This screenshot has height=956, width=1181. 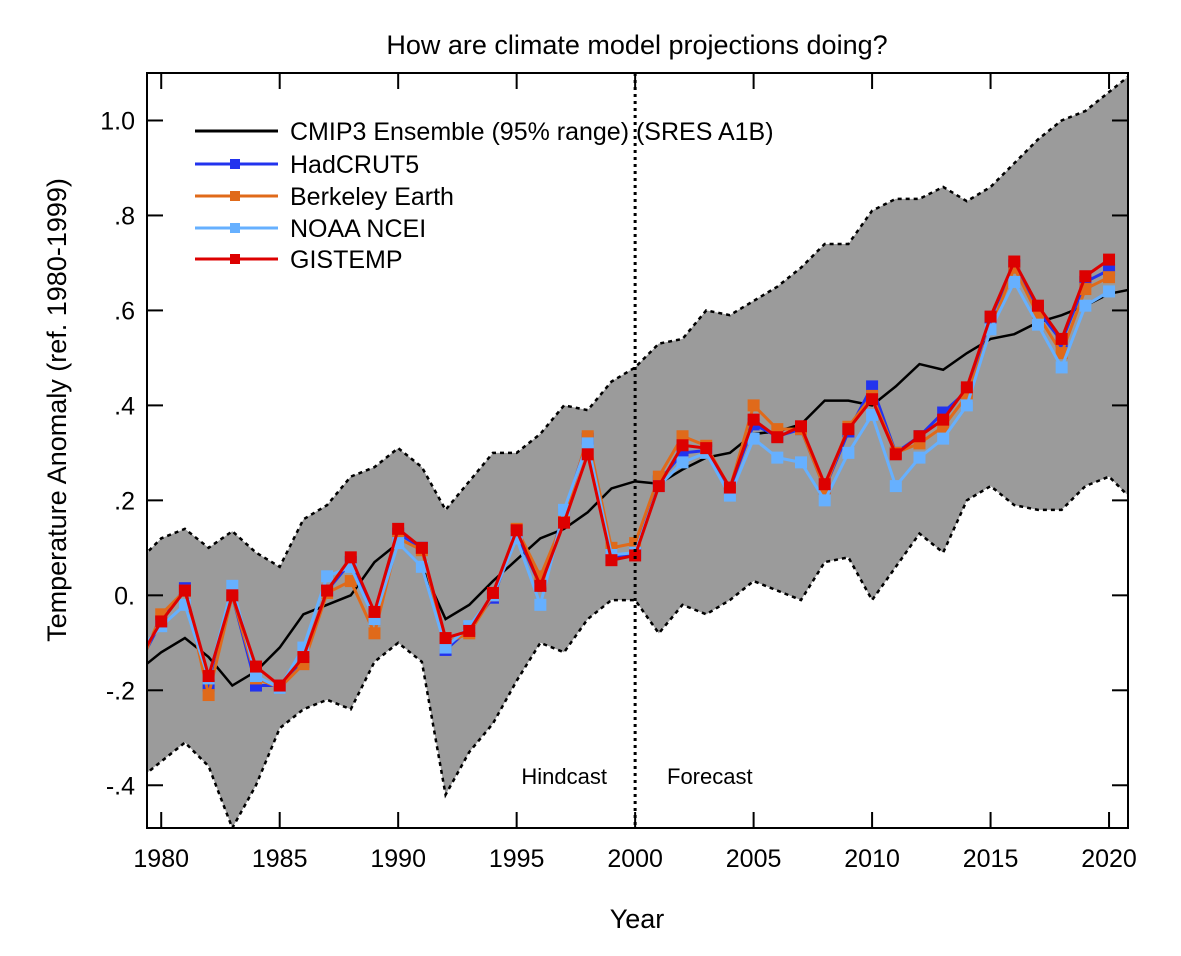 I want to click on legend-item: CMIP3 Ensemble (95% range) (SRES A1B), so click(x=484, y=132).